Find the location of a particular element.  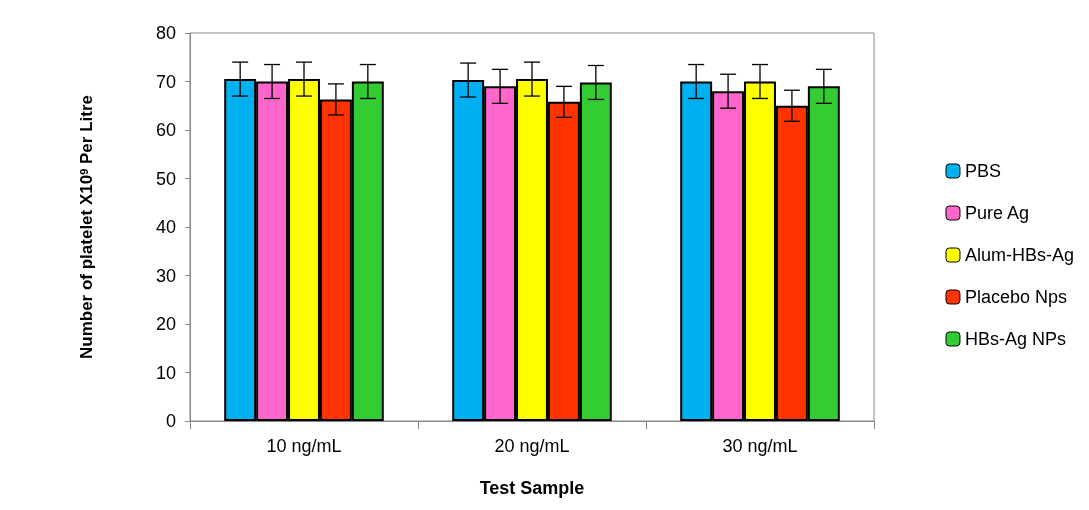

x-axis-title: Test Sample is located at coordinates (532, 488).